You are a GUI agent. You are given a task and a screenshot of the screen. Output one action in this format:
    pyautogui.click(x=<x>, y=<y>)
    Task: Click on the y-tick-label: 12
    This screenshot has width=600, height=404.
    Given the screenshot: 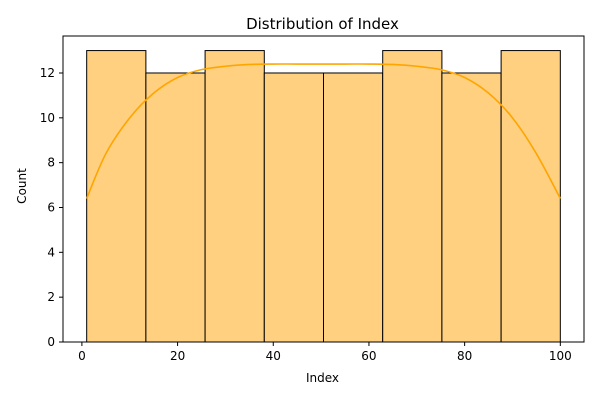 What is the action you would take?
    pyautogui.click(x=47, y=73)
    